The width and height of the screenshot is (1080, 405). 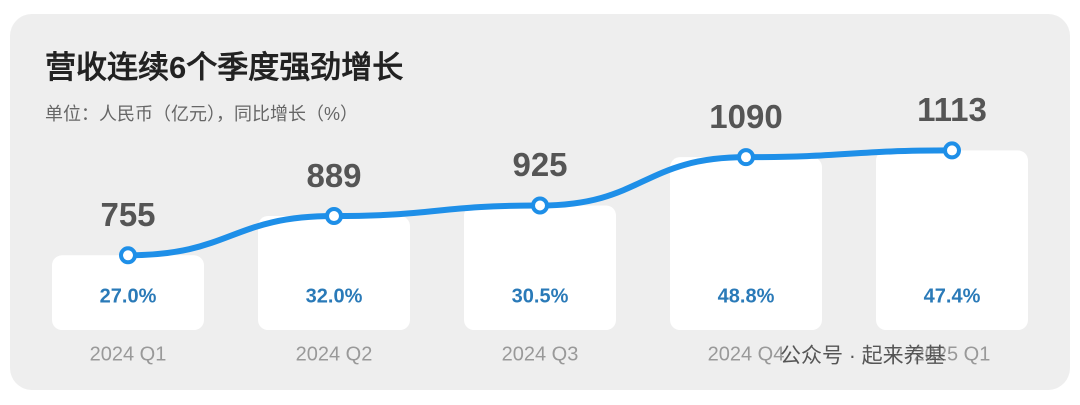 I want to click on growth-label: 47.4%, so click(x=952, y=296).